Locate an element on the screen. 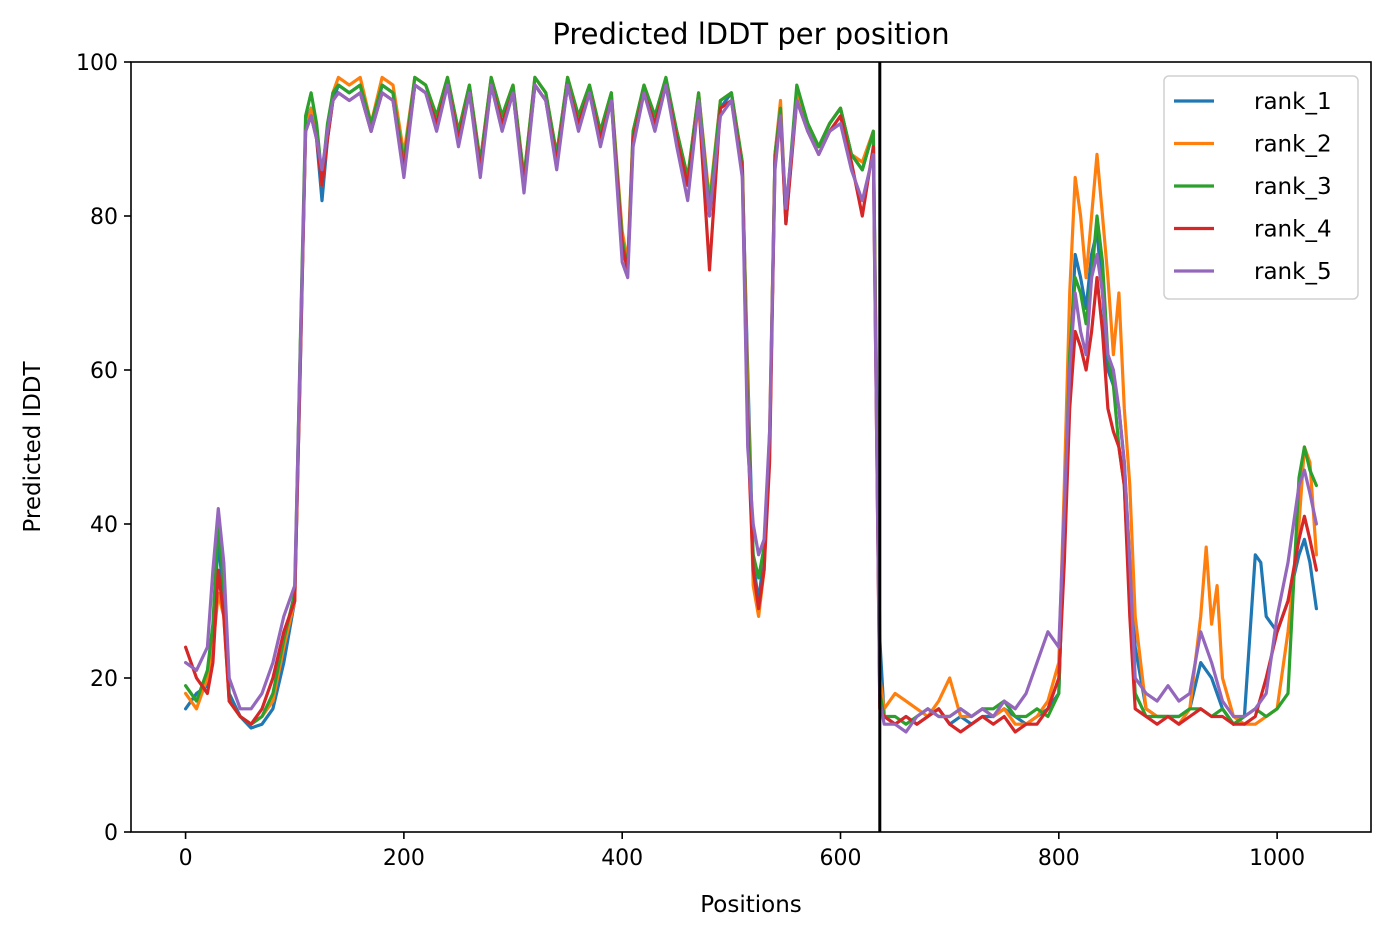 The width and height of the screenshot is (1391, 939). legend-box is located at coordinates (1261, 187).